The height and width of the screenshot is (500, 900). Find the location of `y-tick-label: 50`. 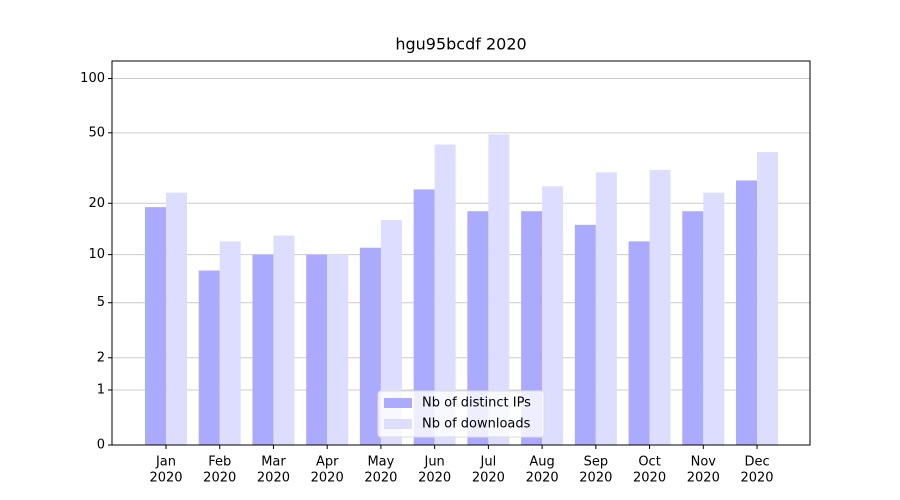

y-tick-label: 50 is located at coordinates (96, 132).